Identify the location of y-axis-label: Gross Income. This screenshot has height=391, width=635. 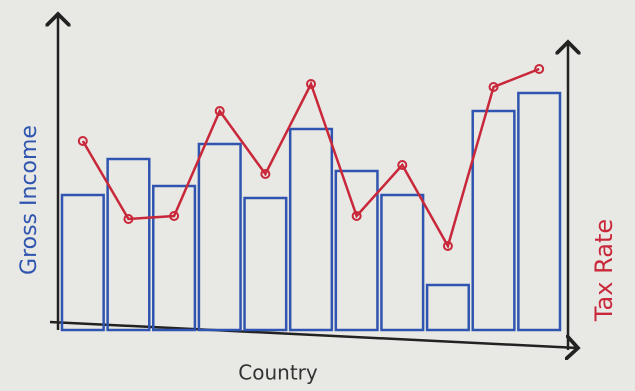
(29, 200).